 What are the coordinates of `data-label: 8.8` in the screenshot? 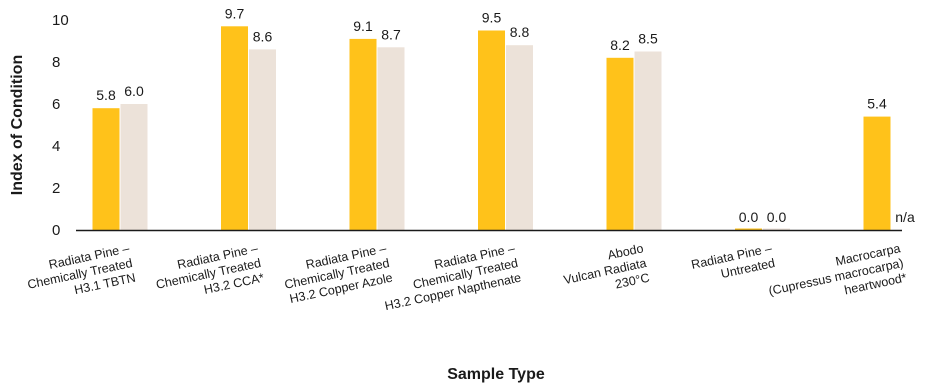 It's located at (520, 32).